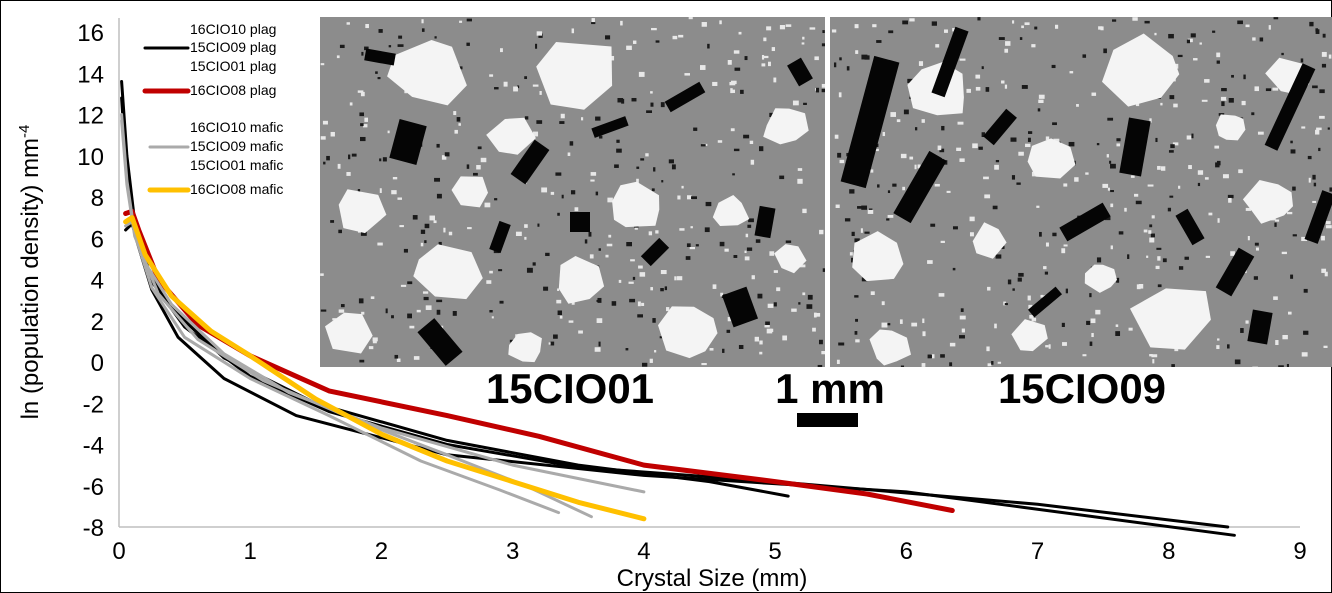 The image size is (1332, 593). Describe the element at coordinates (233, 47) in the screenshot. I see `legend-label: 15CIO09 plag` at that location.